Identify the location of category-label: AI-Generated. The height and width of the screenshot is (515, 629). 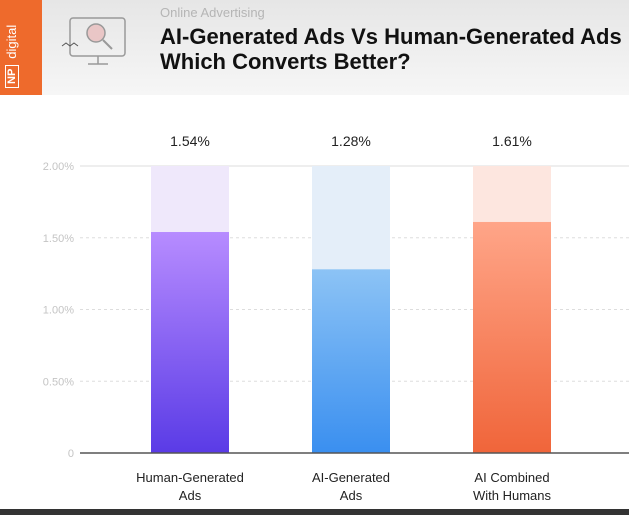
(351, 477).